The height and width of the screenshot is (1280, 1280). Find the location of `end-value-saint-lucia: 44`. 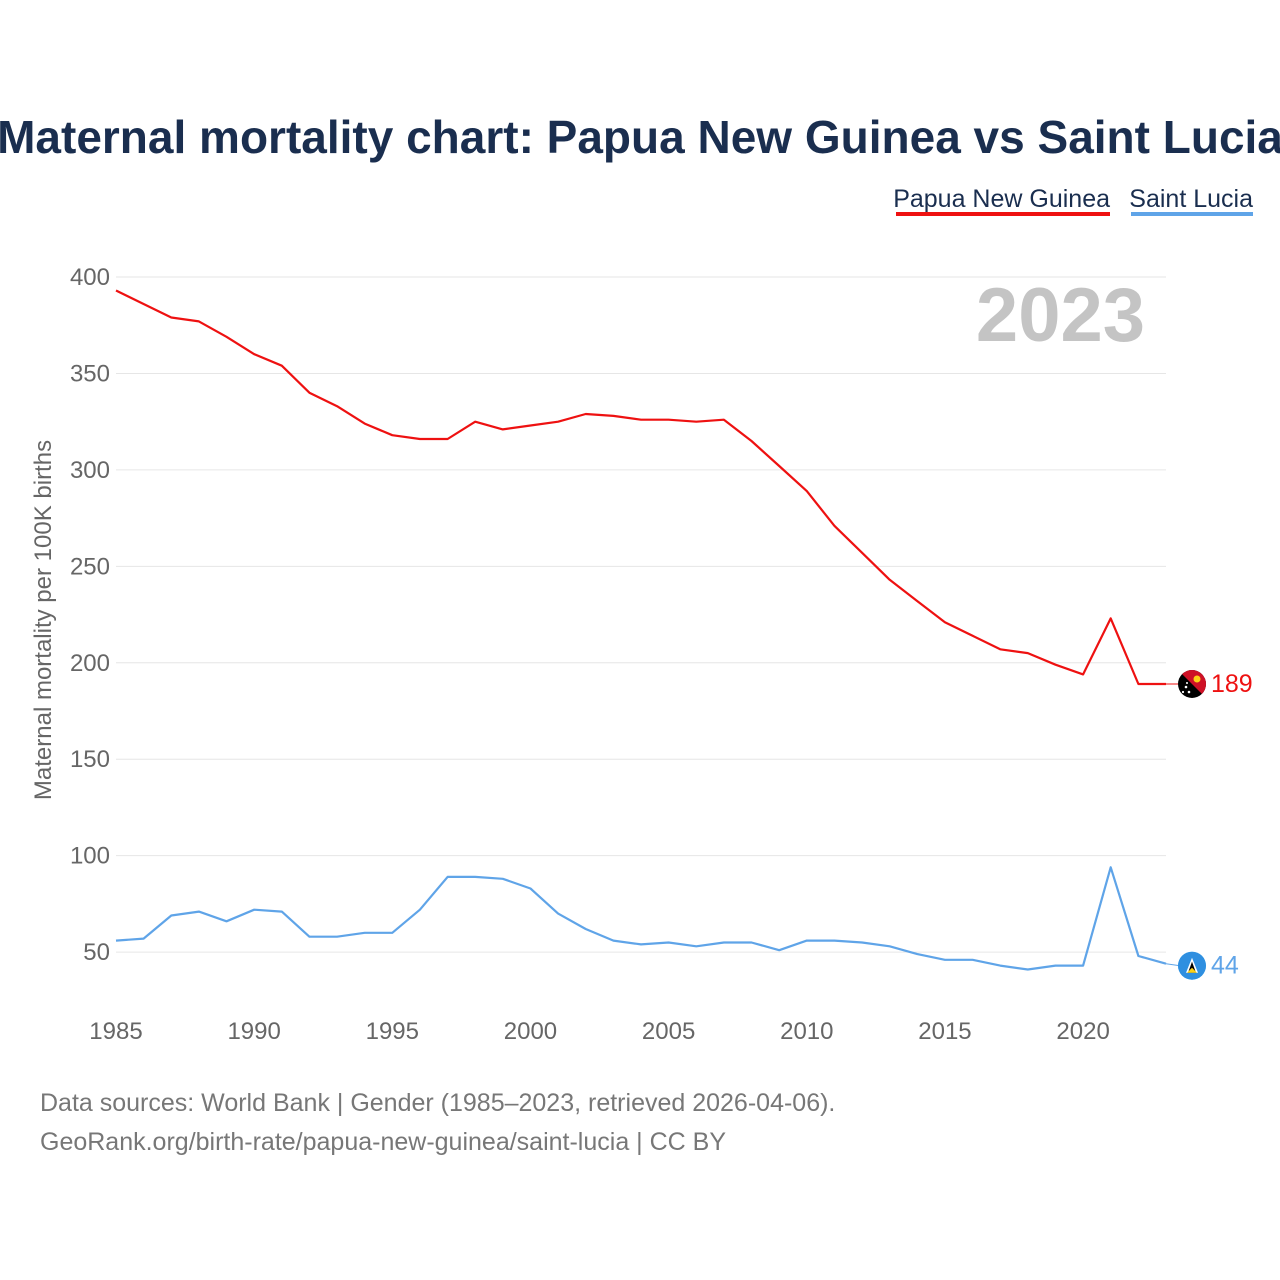

end-value-saint-lucia: 44 is located at coordinates (1225, 966).